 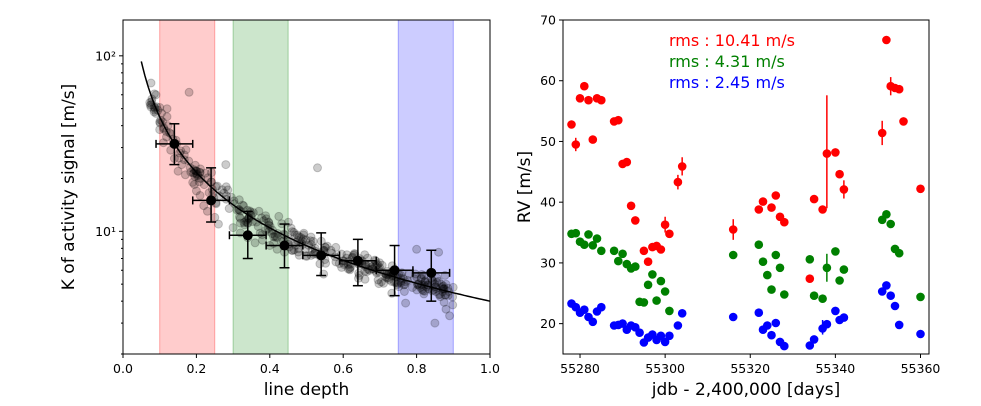 I want to click on x-tick-label: 55280, so click(x=580, y=368).